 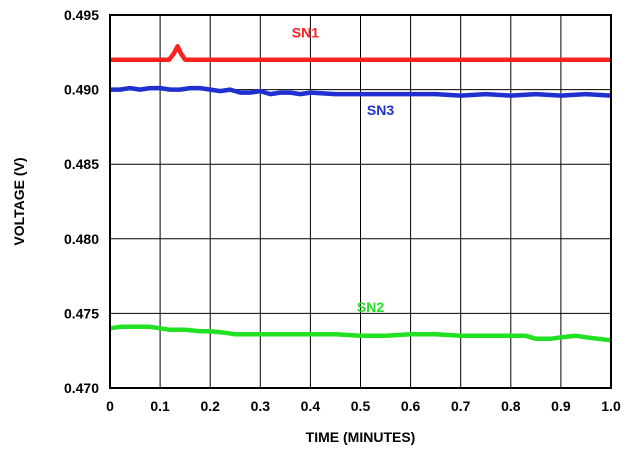 What do you see at coordinates (611, 406) in the screenshot?
I see `x-tick-label: 1.0` at bounding box center [611, 406].